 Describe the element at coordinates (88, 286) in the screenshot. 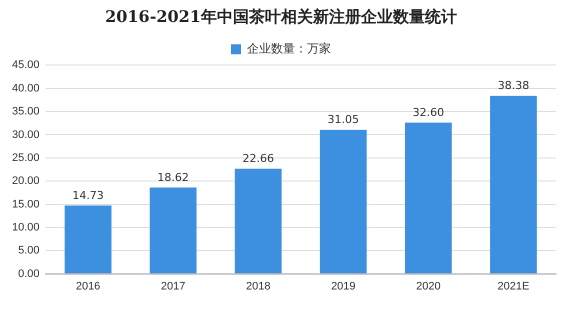

I see `x-tick-label: 2016` at that location.